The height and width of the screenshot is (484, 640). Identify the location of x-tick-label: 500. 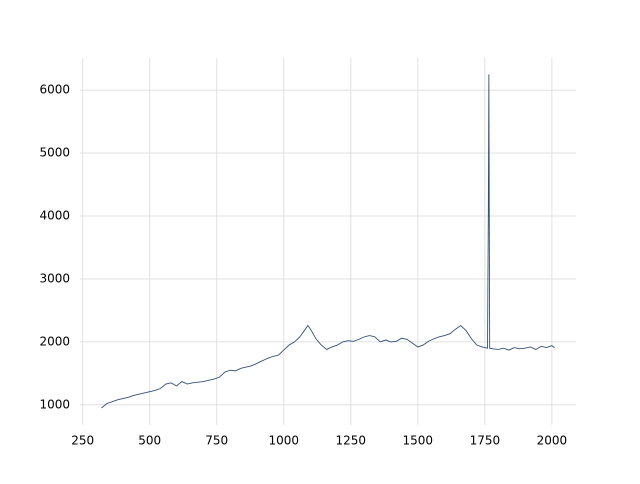
(149, 441).